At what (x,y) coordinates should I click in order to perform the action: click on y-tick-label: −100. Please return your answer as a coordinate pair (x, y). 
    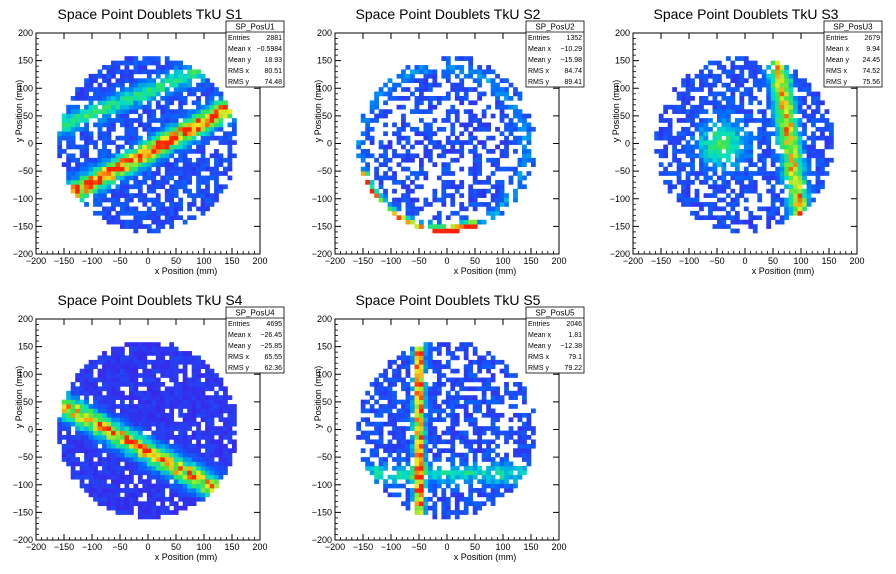
    Looking at the image, I should click on (620, 199).